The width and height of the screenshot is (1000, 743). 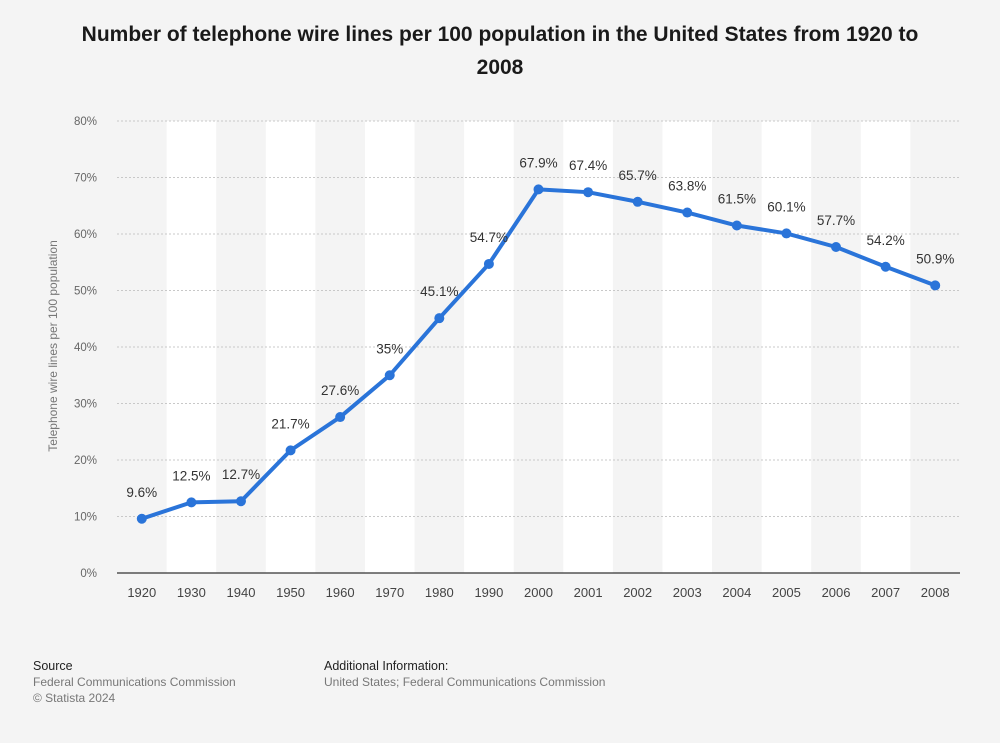 What do you see at coordinates (88, 574) in the screenshot?
I see `y-tick-label: 0%` at bounding box center [88, 574].